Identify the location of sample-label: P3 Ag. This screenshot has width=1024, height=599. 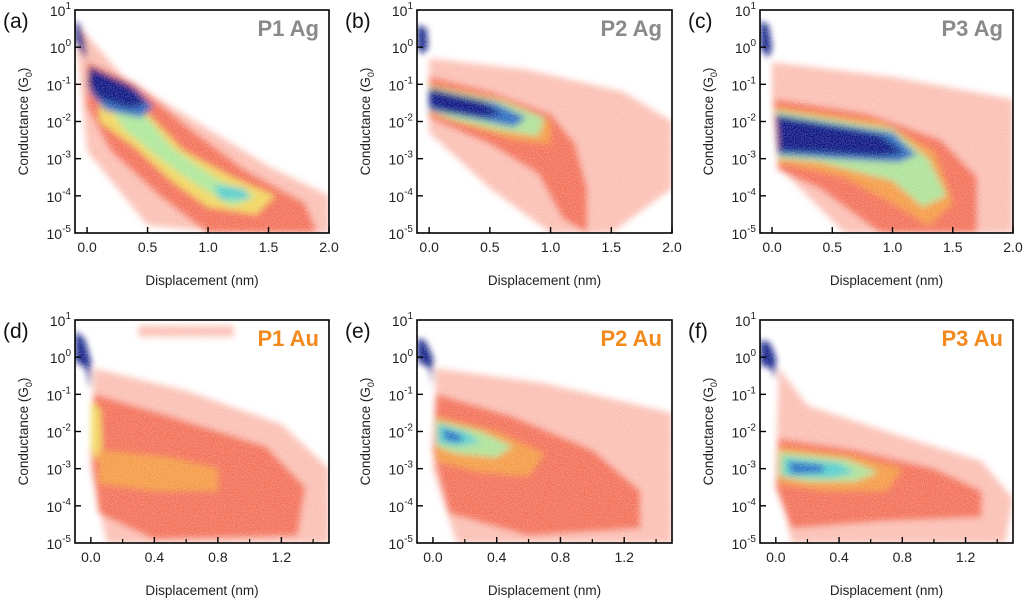
(972, 28).